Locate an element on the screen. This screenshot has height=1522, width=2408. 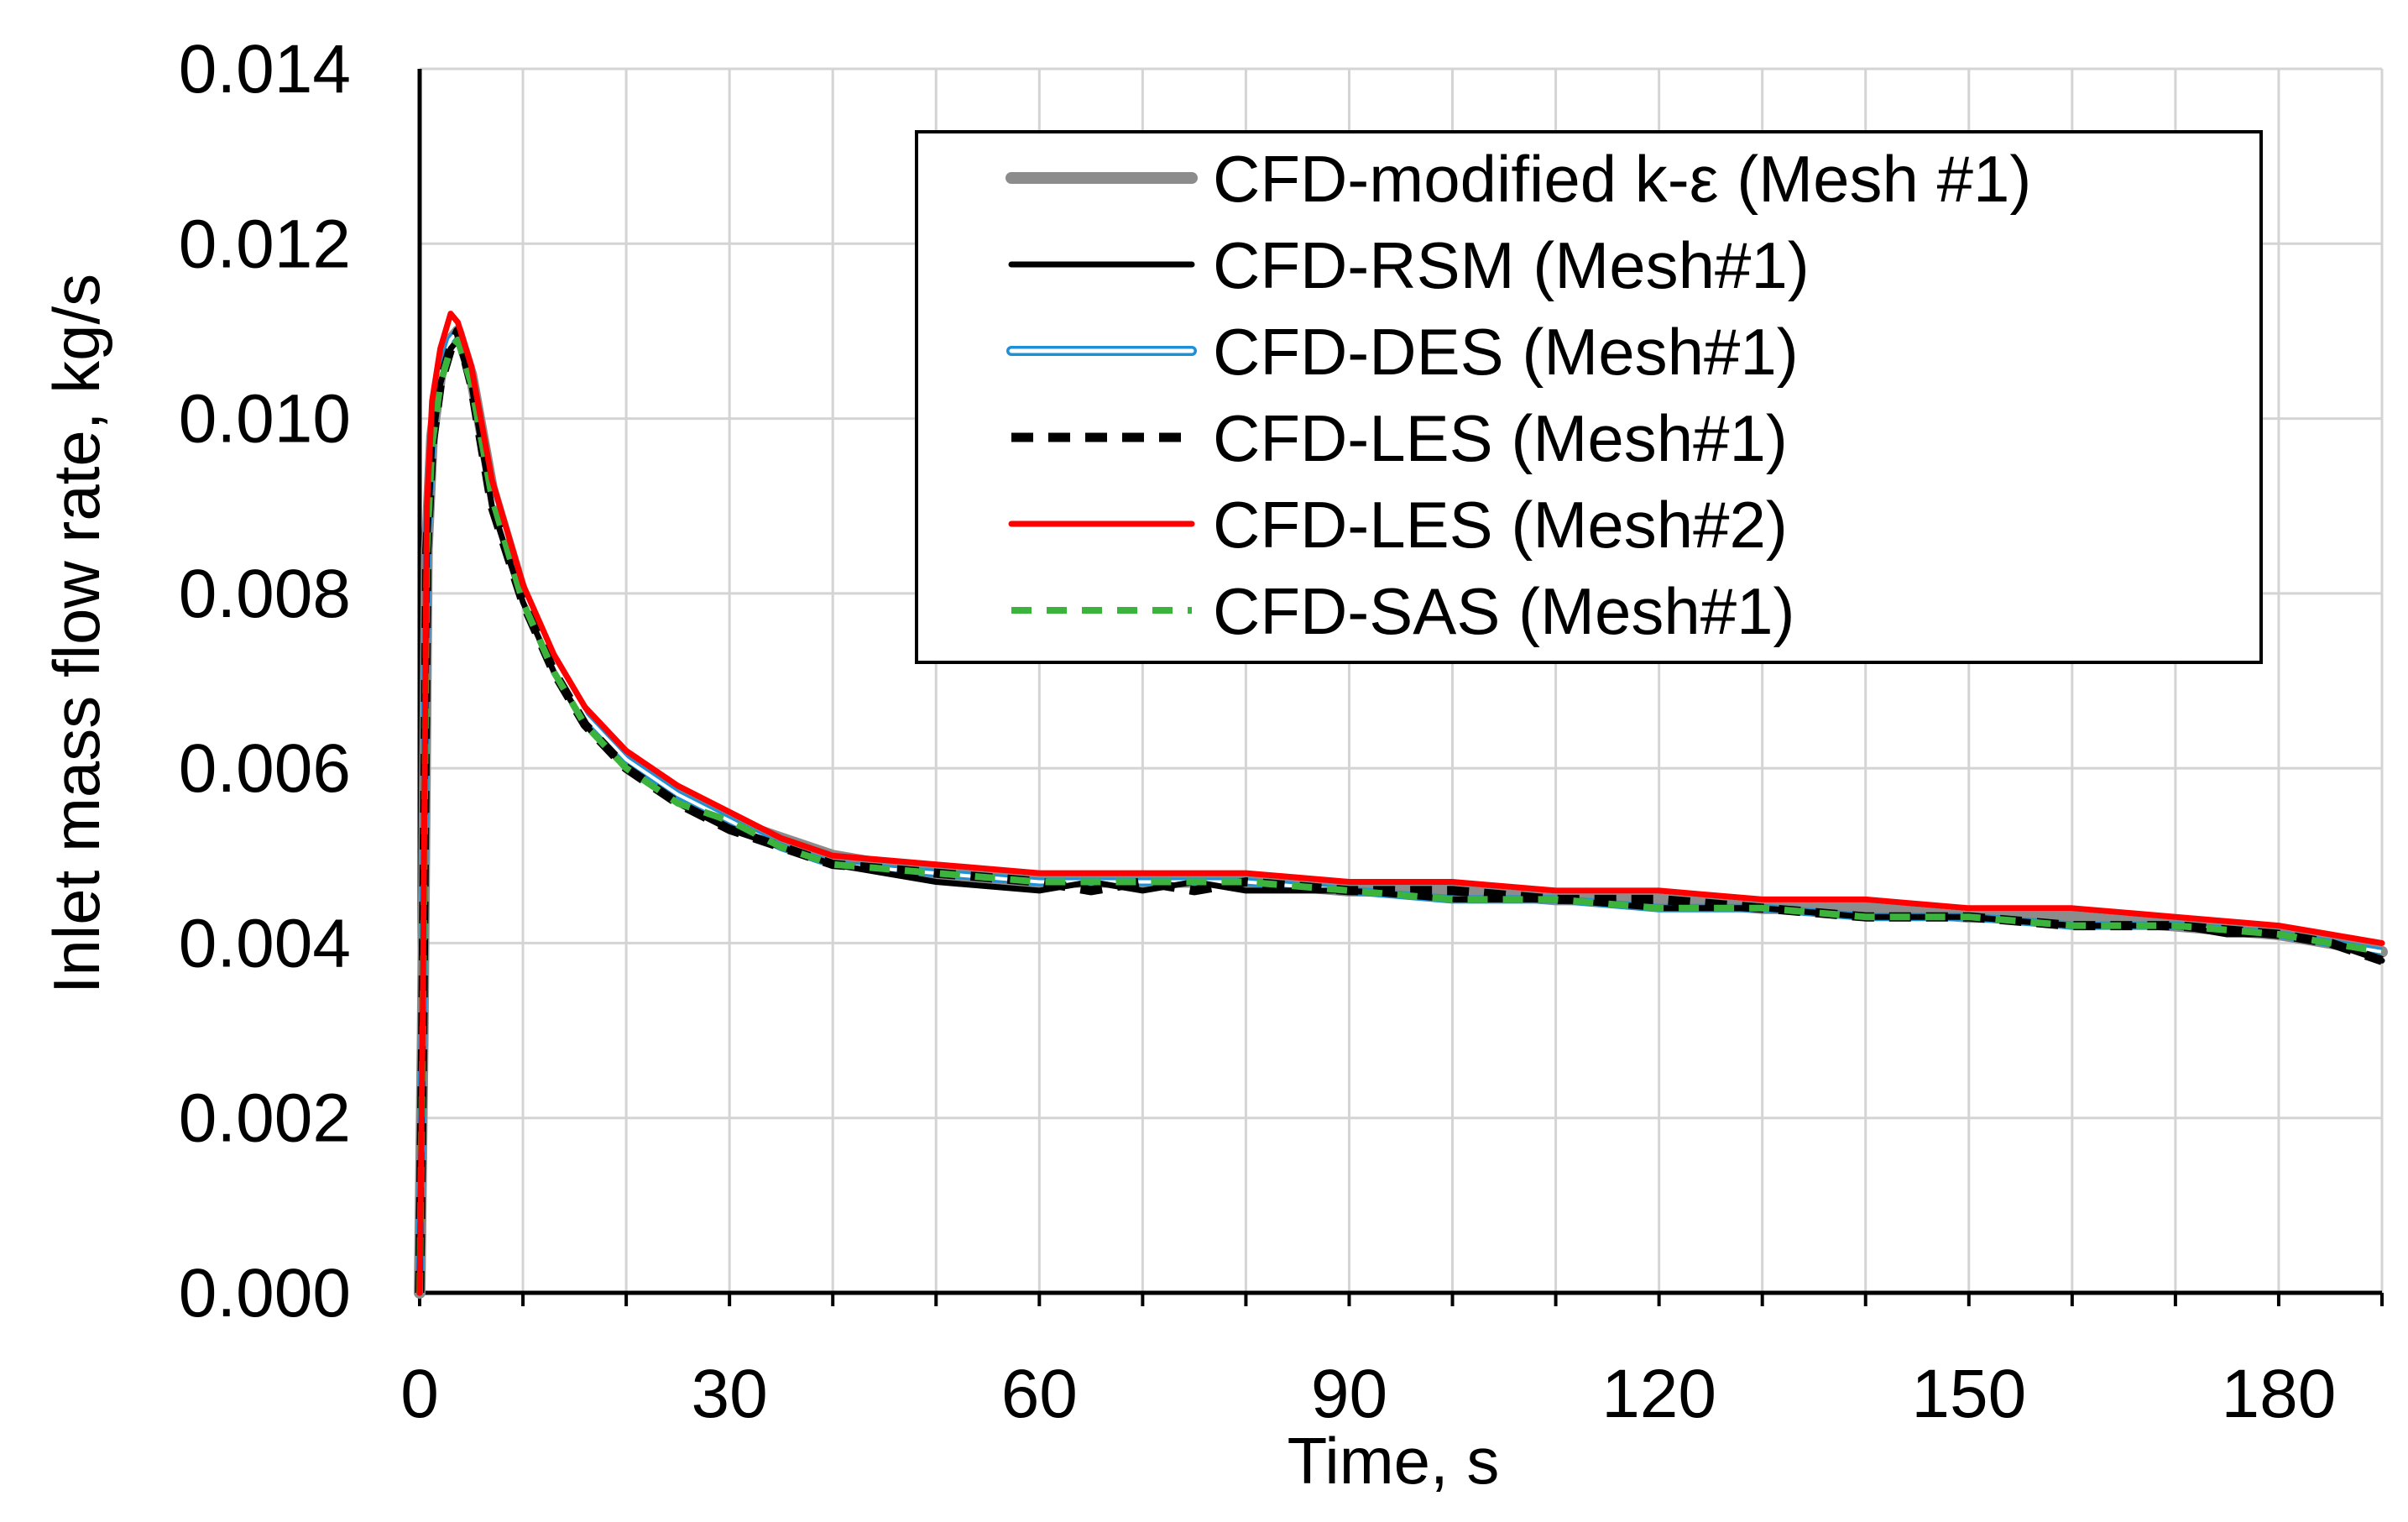
y-tick-label: 0.010 is located at coordinates (265, 419).